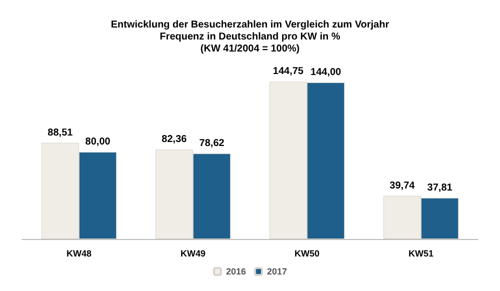  What do you see at coordinates (307, 253) in the screenshot?
I see `x-tick-label: KW50` at bounding box center [307, 253].